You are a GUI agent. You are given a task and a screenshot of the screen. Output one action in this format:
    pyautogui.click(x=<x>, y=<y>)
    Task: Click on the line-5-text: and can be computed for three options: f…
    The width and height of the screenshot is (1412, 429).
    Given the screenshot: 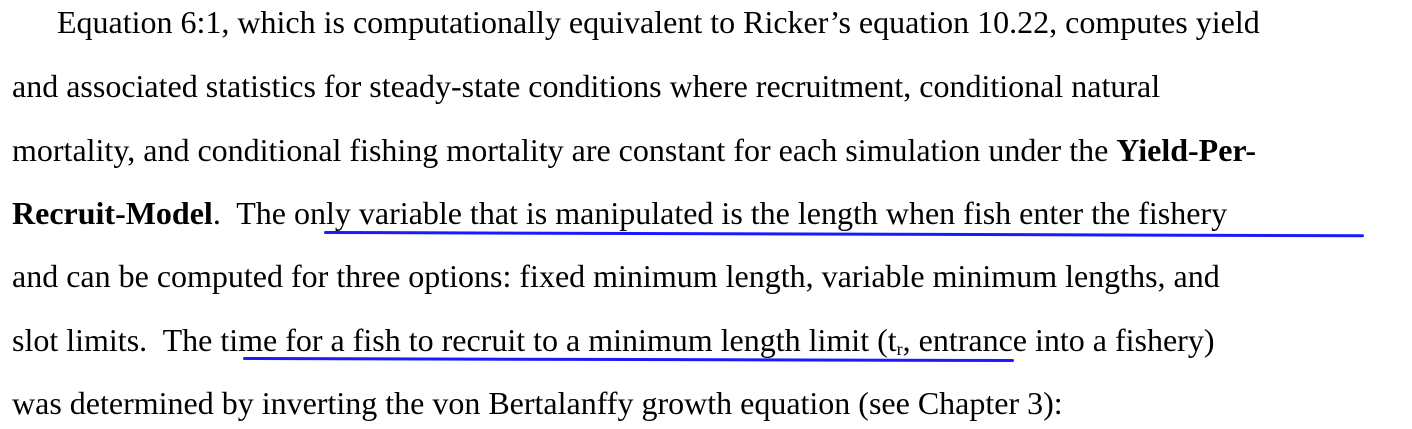 What is the action you would take?
    pyautogui.click(x=616, y=276)
    